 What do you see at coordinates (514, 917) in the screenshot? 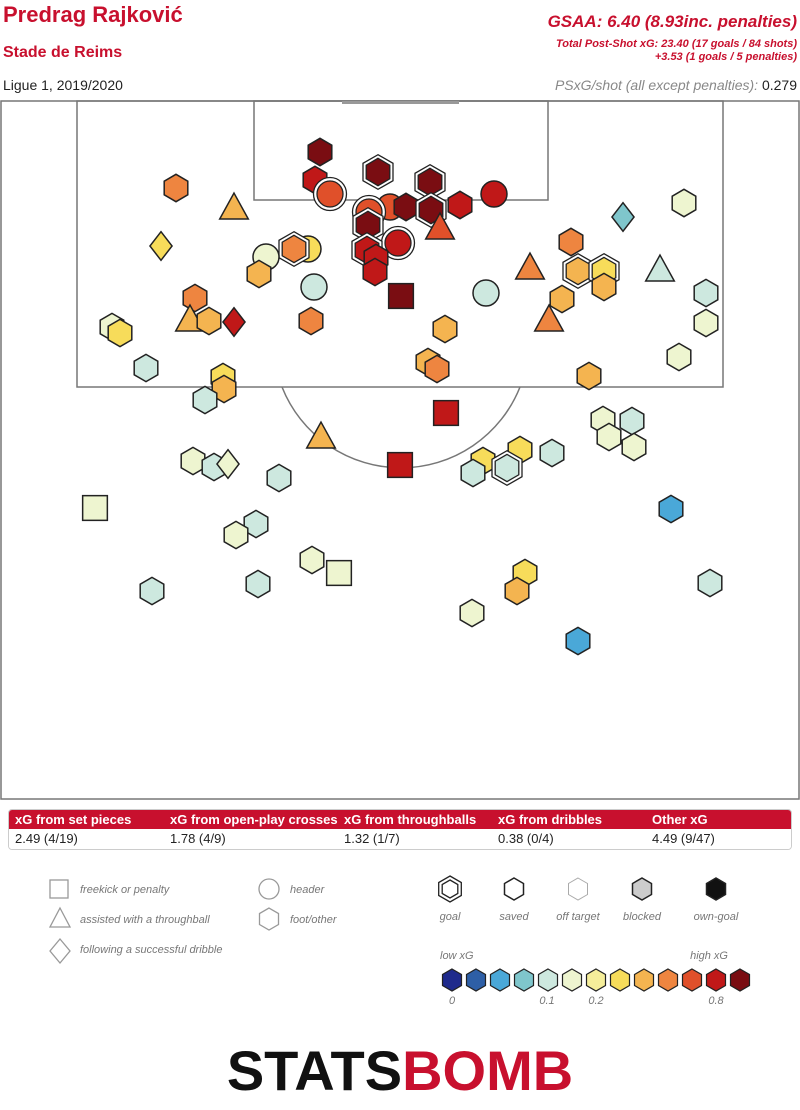
I see `outcome-saved: saved` at bounding box center [514, 917].